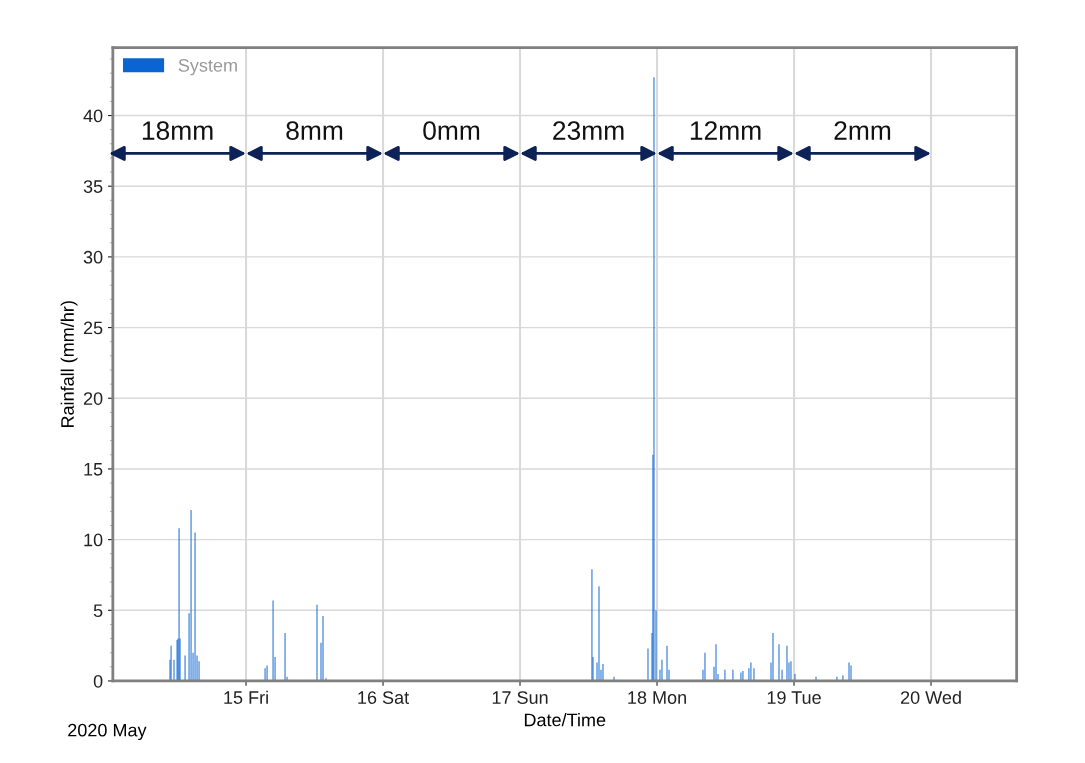 The width and height of the screenshot is (1085, 763). I want to click on annotation: 2mm, so click(862, 130).